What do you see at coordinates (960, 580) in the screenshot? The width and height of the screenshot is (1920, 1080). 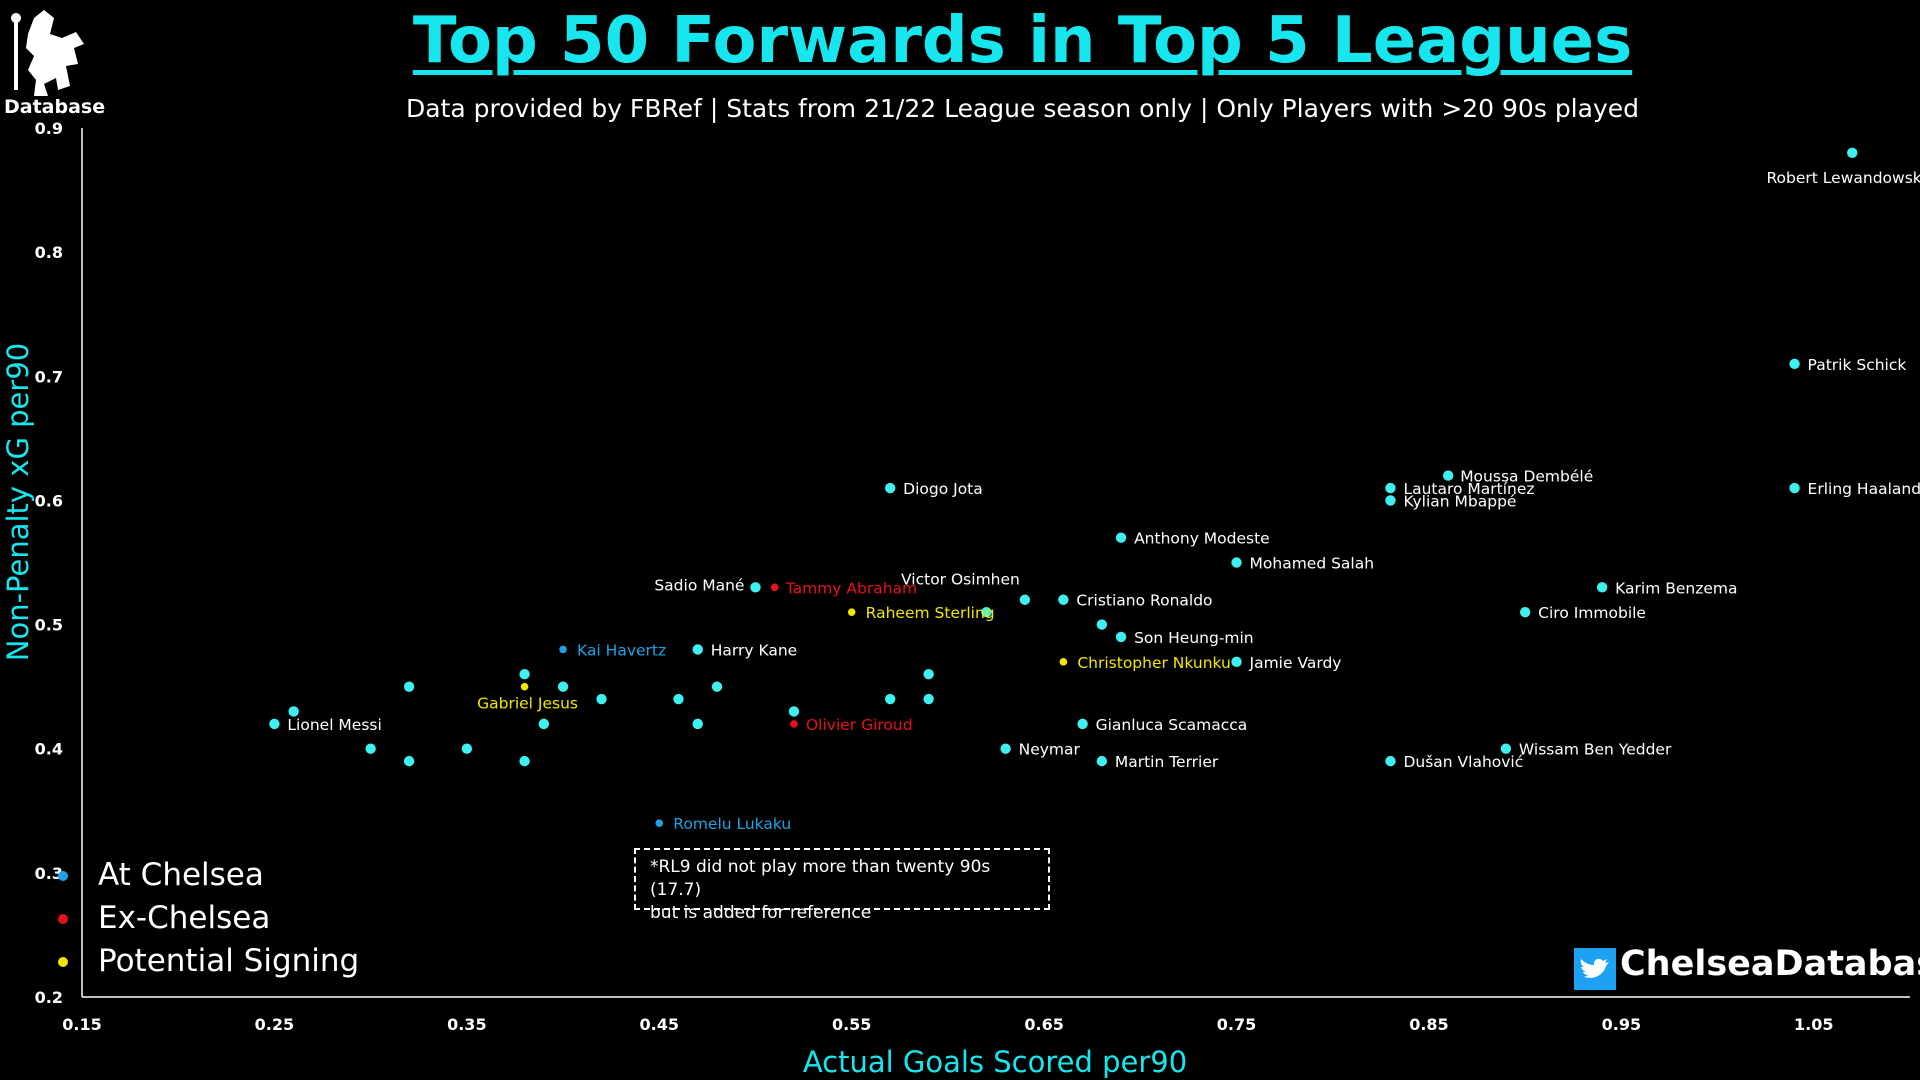 I see `point-label: Victor Osimhen` at bounding box center [960, 580].